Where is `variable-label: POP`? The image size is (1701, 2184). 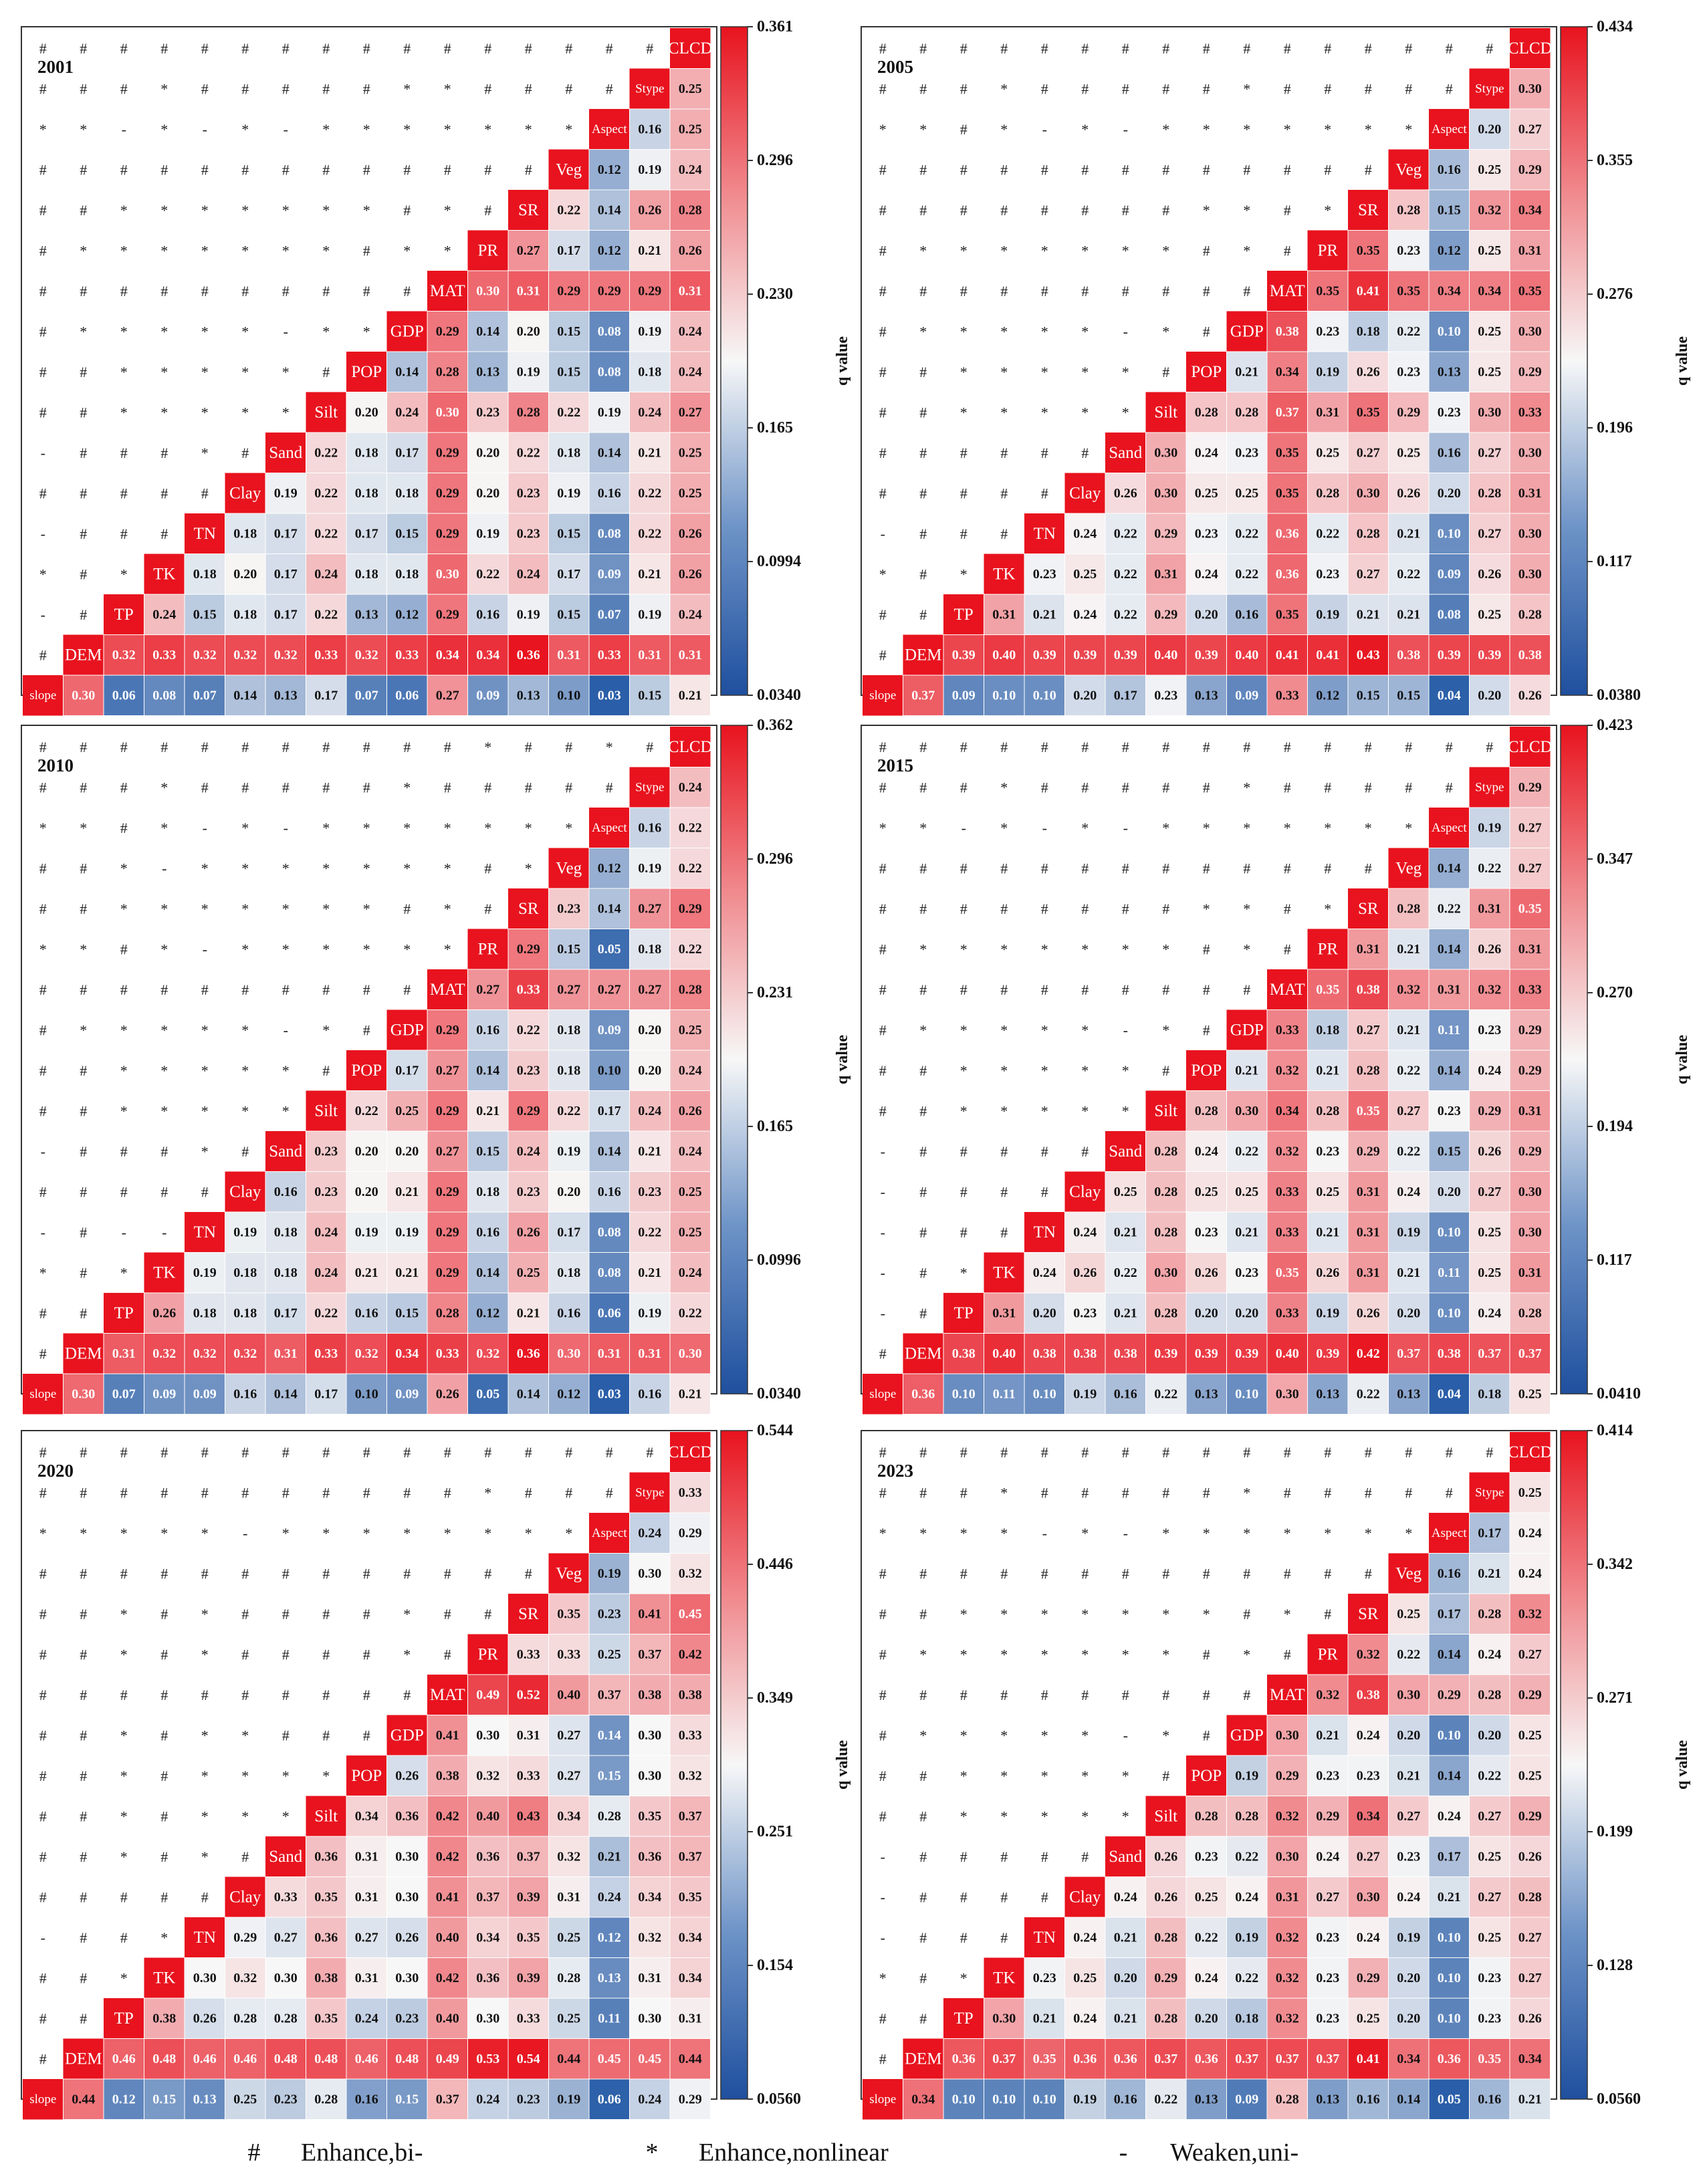
variable-label: POP is located at coordinates (366, 372).